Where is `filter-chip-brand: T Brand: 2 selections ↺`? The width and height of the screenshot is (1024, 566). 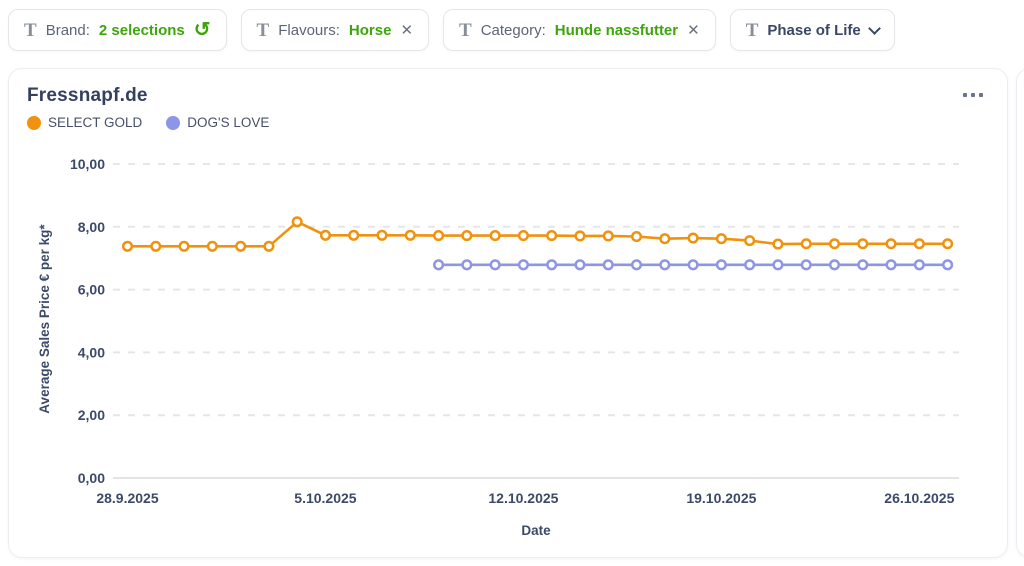
filter-chip-brand: T Brand: 2 selections ↺ is located at coordinates (117, 30).